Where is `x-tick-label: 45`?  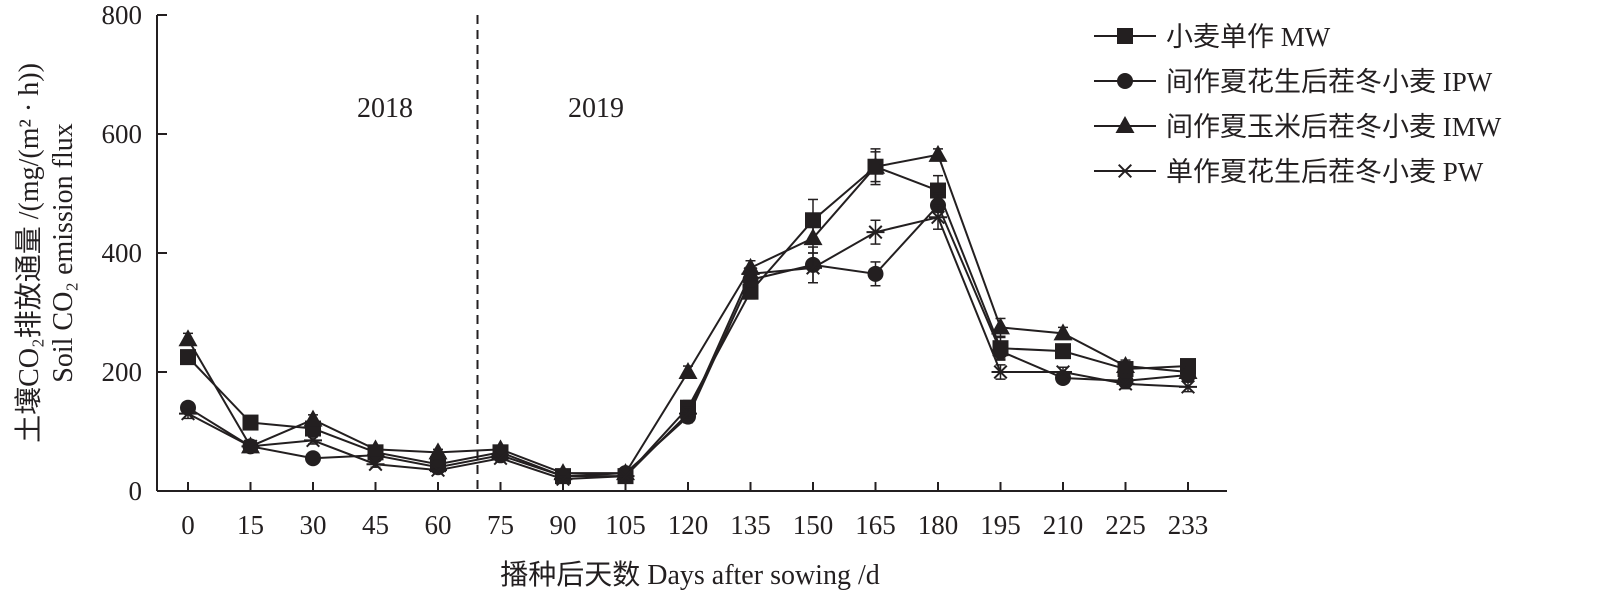 x-tick-label: 45 is located at coordinates (375, 525).